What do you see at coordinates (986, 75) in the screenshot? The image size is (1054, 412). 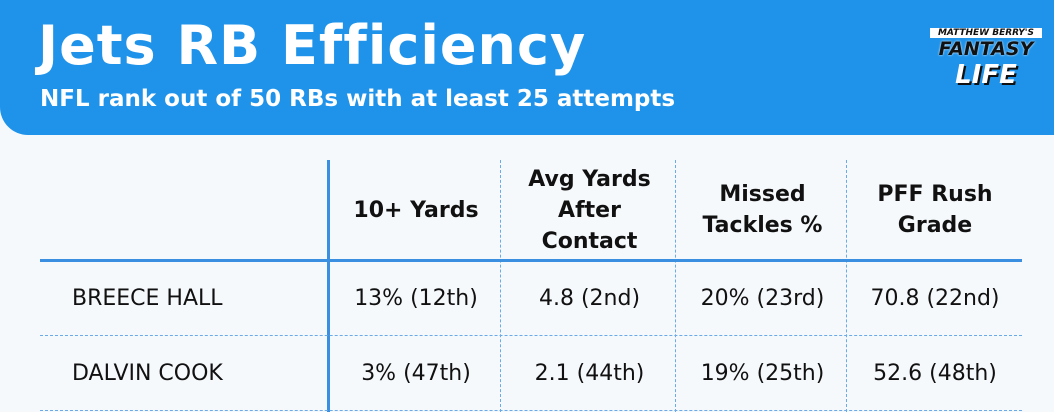 I see `logo-bottom: LIFE` at bounding box center [986, 75].